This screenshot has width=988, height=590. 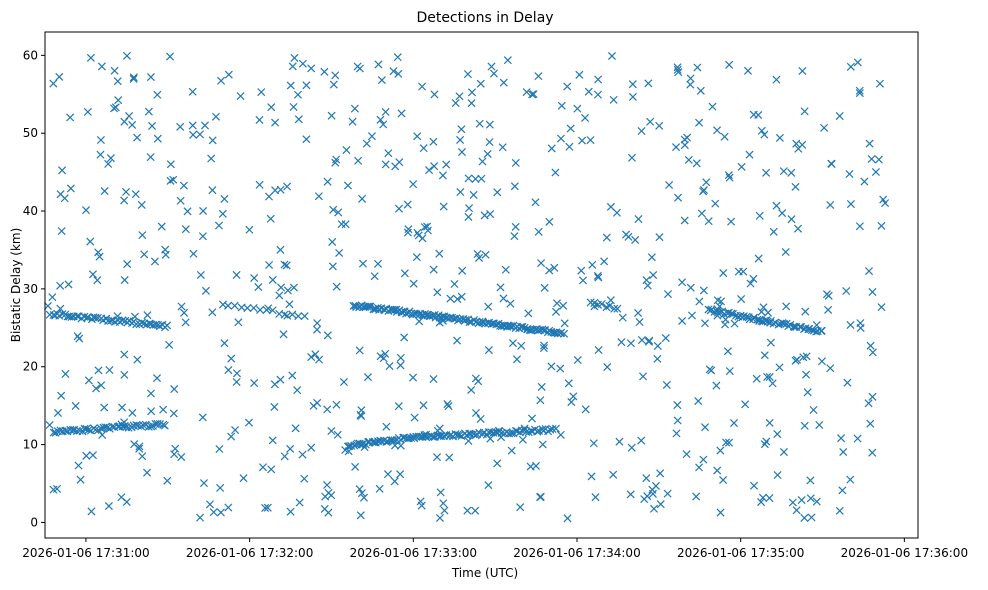 I want to click on x-tick-label: 2026-01-06 17:32:00, so click(x=249, y=553).